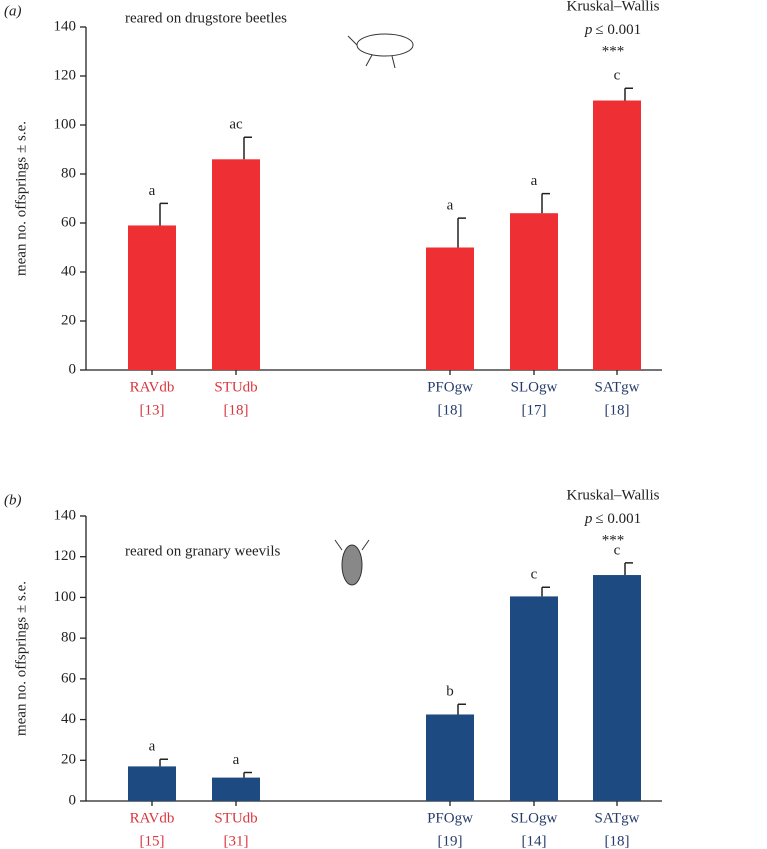  I want to click on rearing-note: reared on drugstore beetles, so click(206, 18).